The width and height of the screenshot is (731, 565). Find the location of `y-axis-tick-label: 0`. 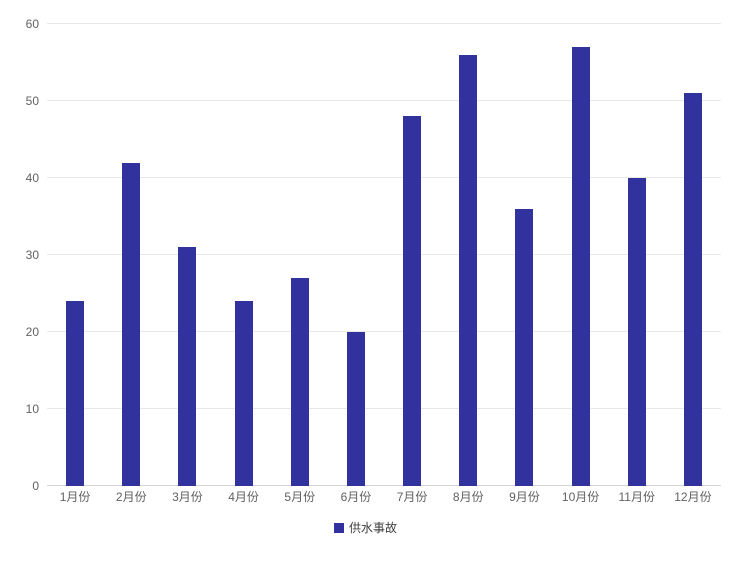

y-axis-tick-label: 0 is located at coordinates (35, 486).